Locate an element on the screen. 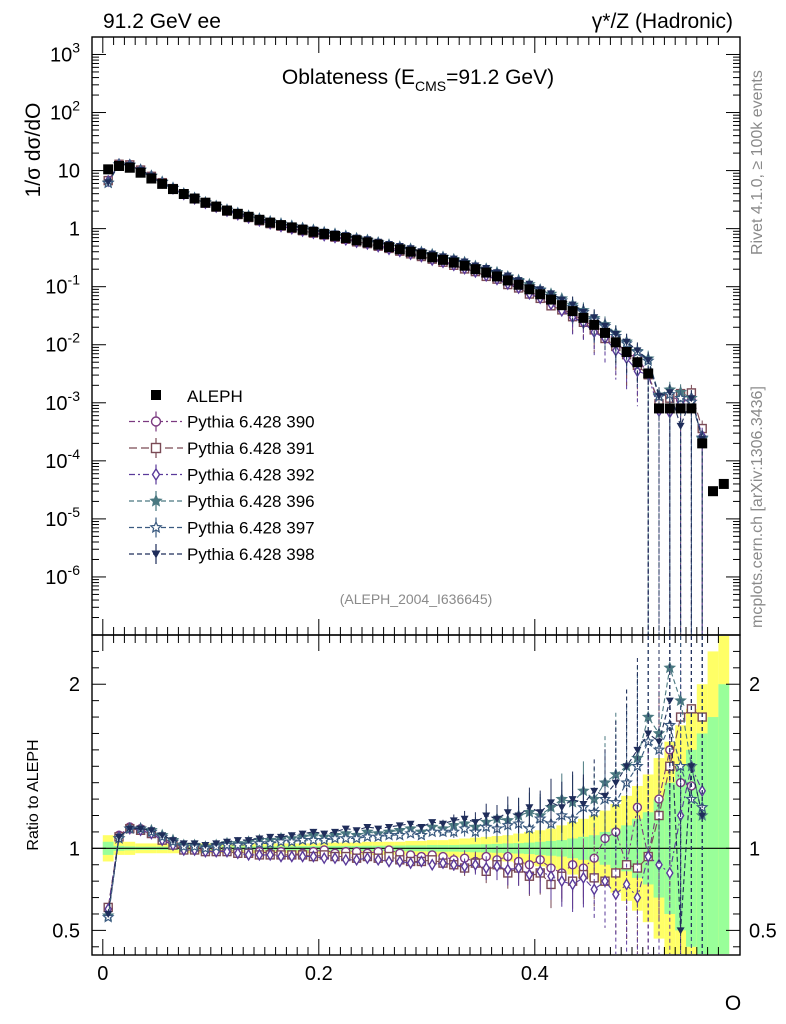 Image resolution: width=786 pixels, height=1024 pixels. ratio-tick-label: 2 is located at coordinates (74, 685).